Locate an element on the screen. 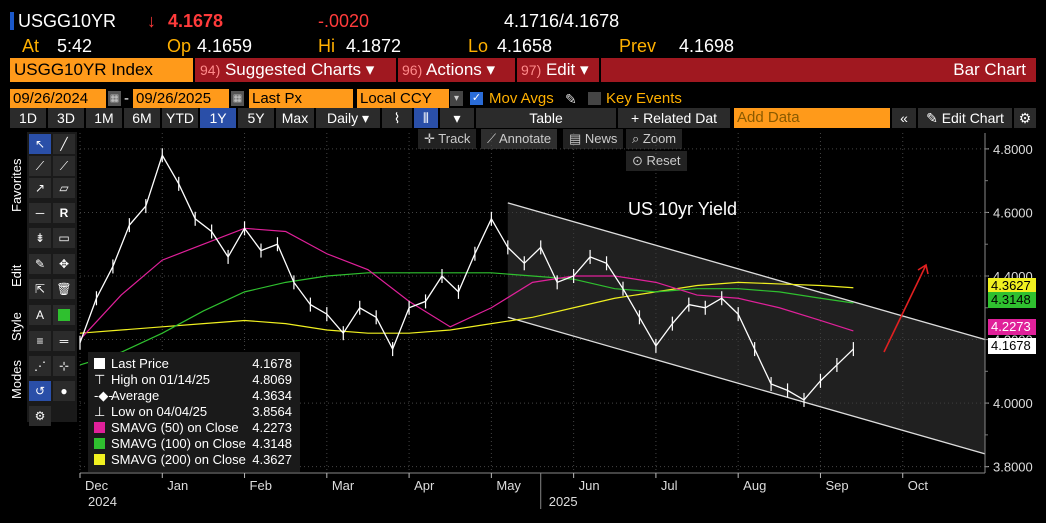 The image size is (1046, 523). range-1d-button: 1D is located at coordinates (28, 118).